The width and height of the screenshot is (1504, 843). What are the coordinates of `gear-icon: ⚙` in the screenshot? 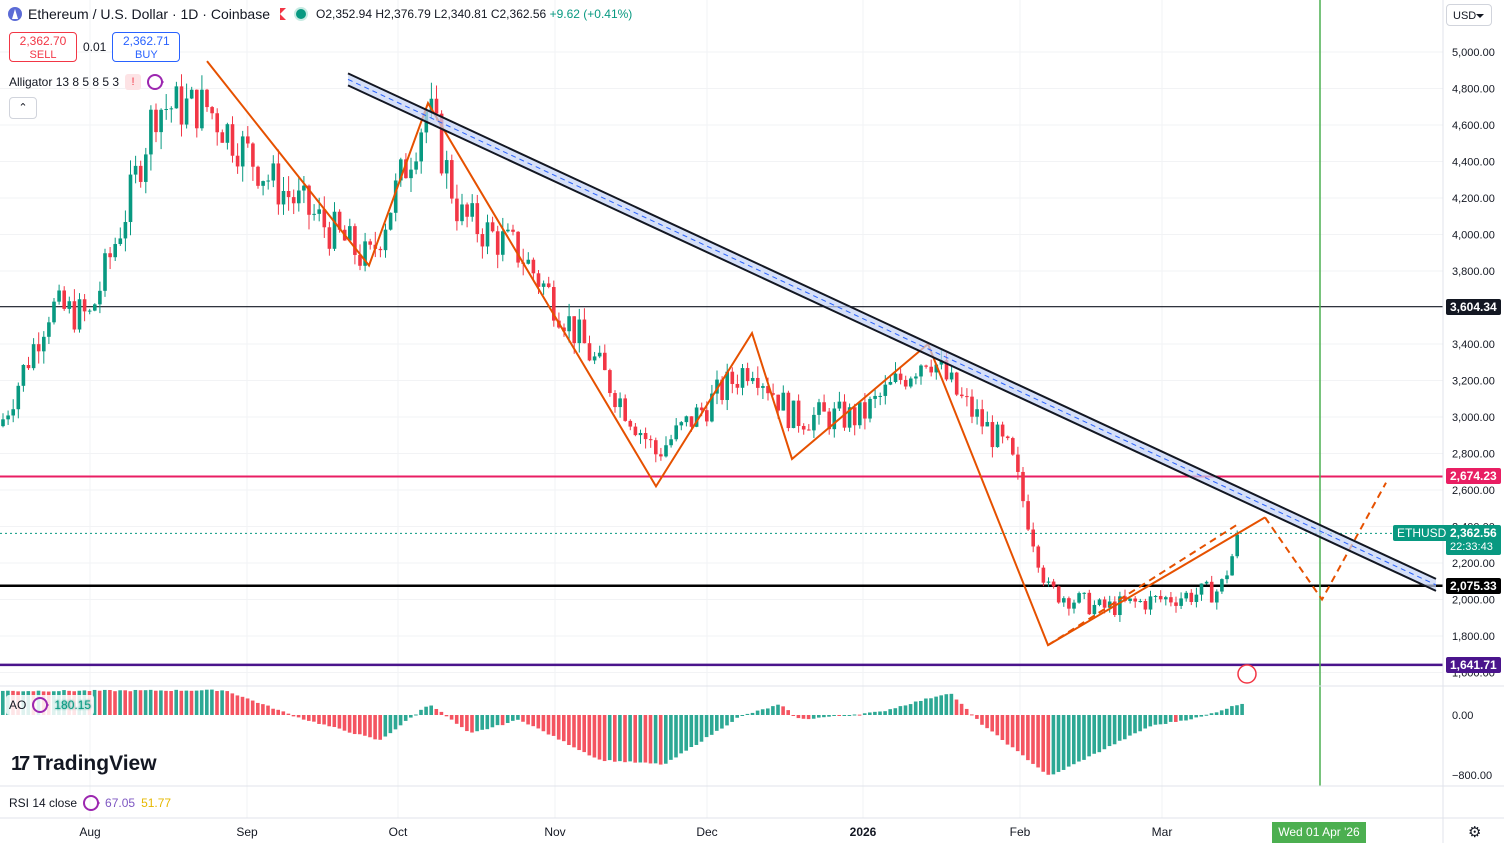 It's located at (1475, 832).